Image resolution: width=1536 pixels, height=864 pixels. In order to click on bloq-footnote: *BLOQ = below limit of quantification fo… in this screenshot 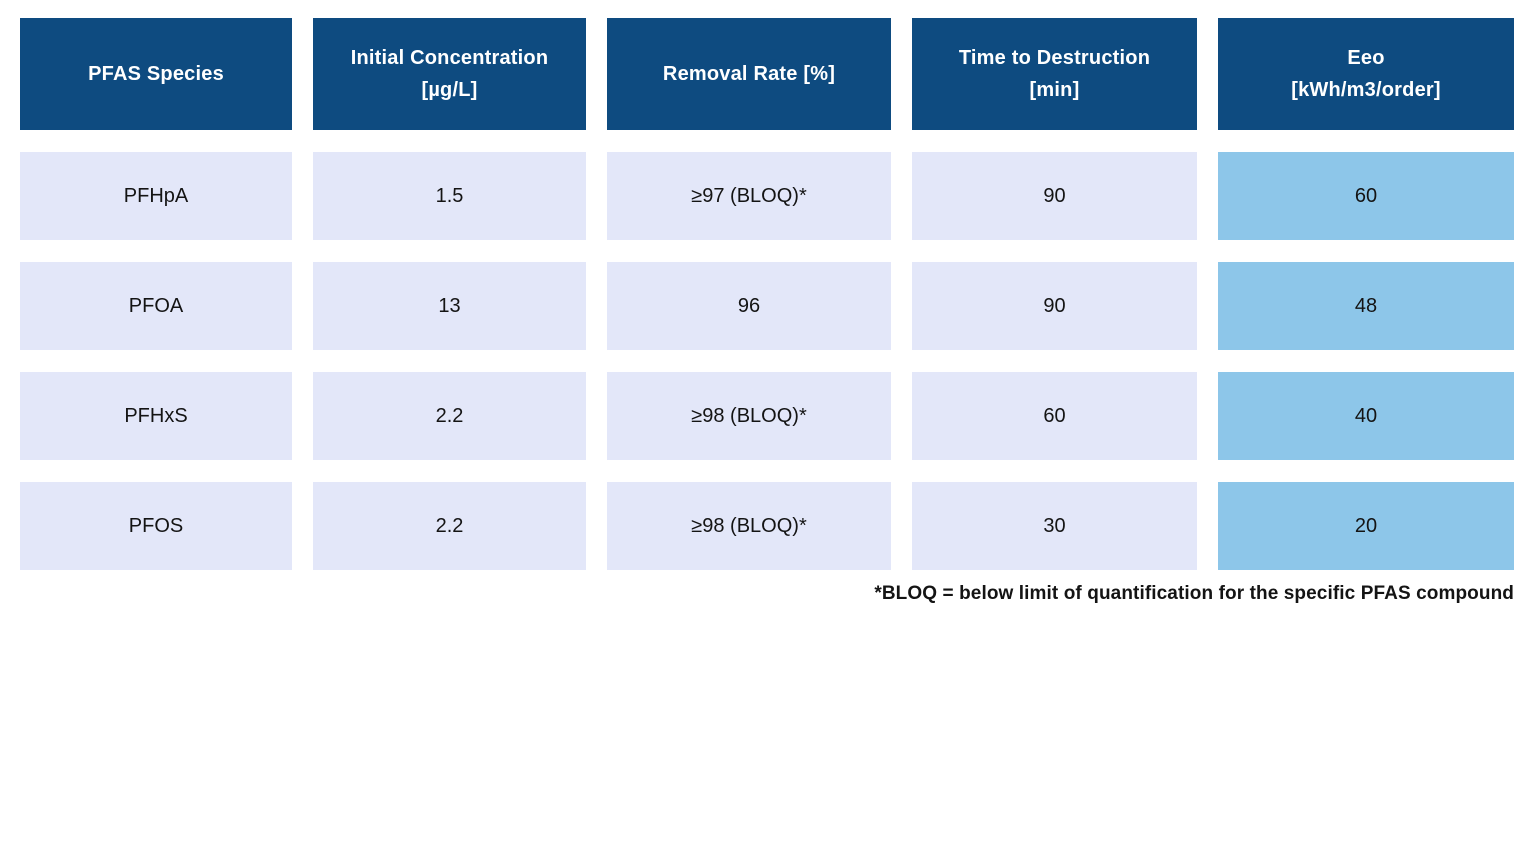, I will do `click(1194, 593)`.